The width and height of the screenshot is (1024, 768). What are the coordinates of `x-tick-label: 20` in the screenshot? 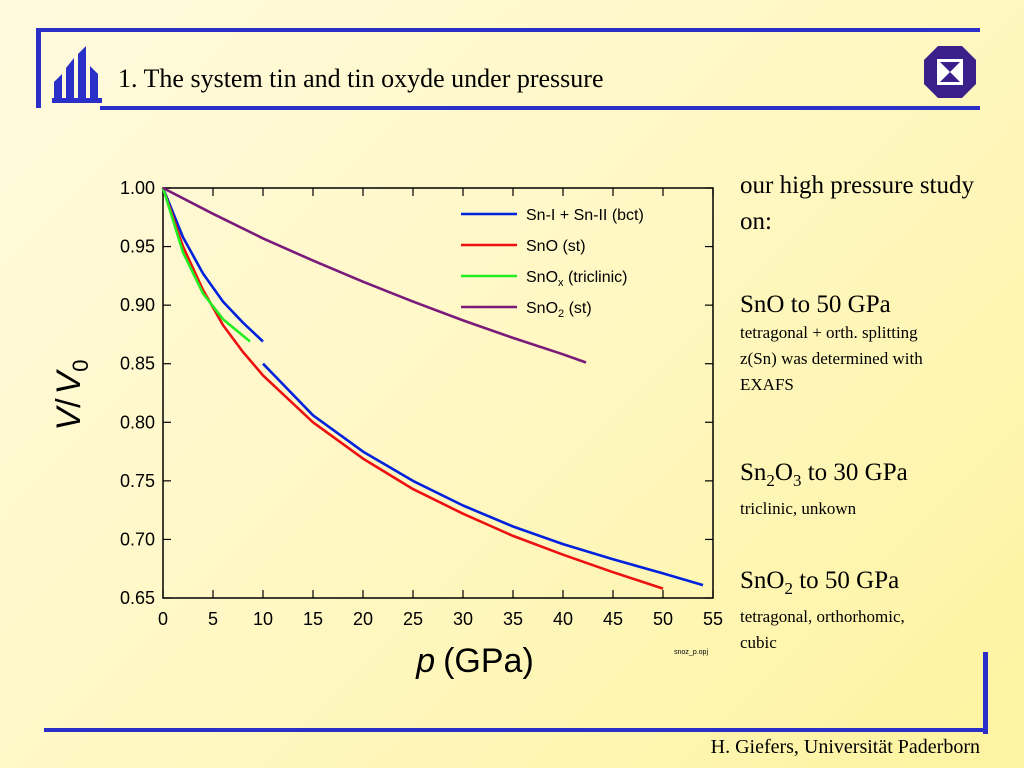 It's located at (363, 619).